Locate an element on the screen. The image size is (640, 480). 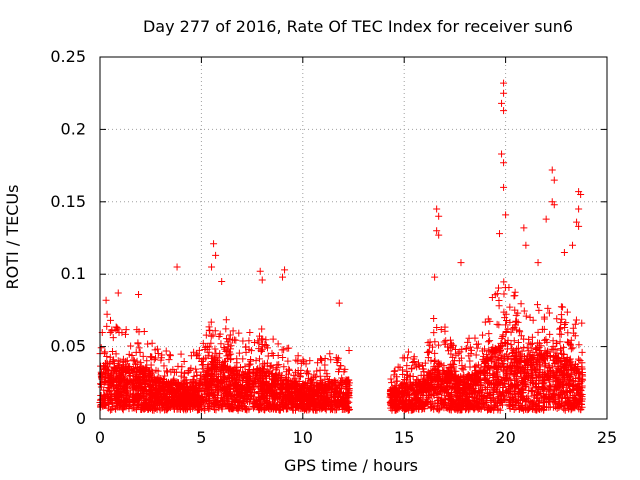
y-axis-label: ROTI / TECUs is located at coordinates (12, 237).